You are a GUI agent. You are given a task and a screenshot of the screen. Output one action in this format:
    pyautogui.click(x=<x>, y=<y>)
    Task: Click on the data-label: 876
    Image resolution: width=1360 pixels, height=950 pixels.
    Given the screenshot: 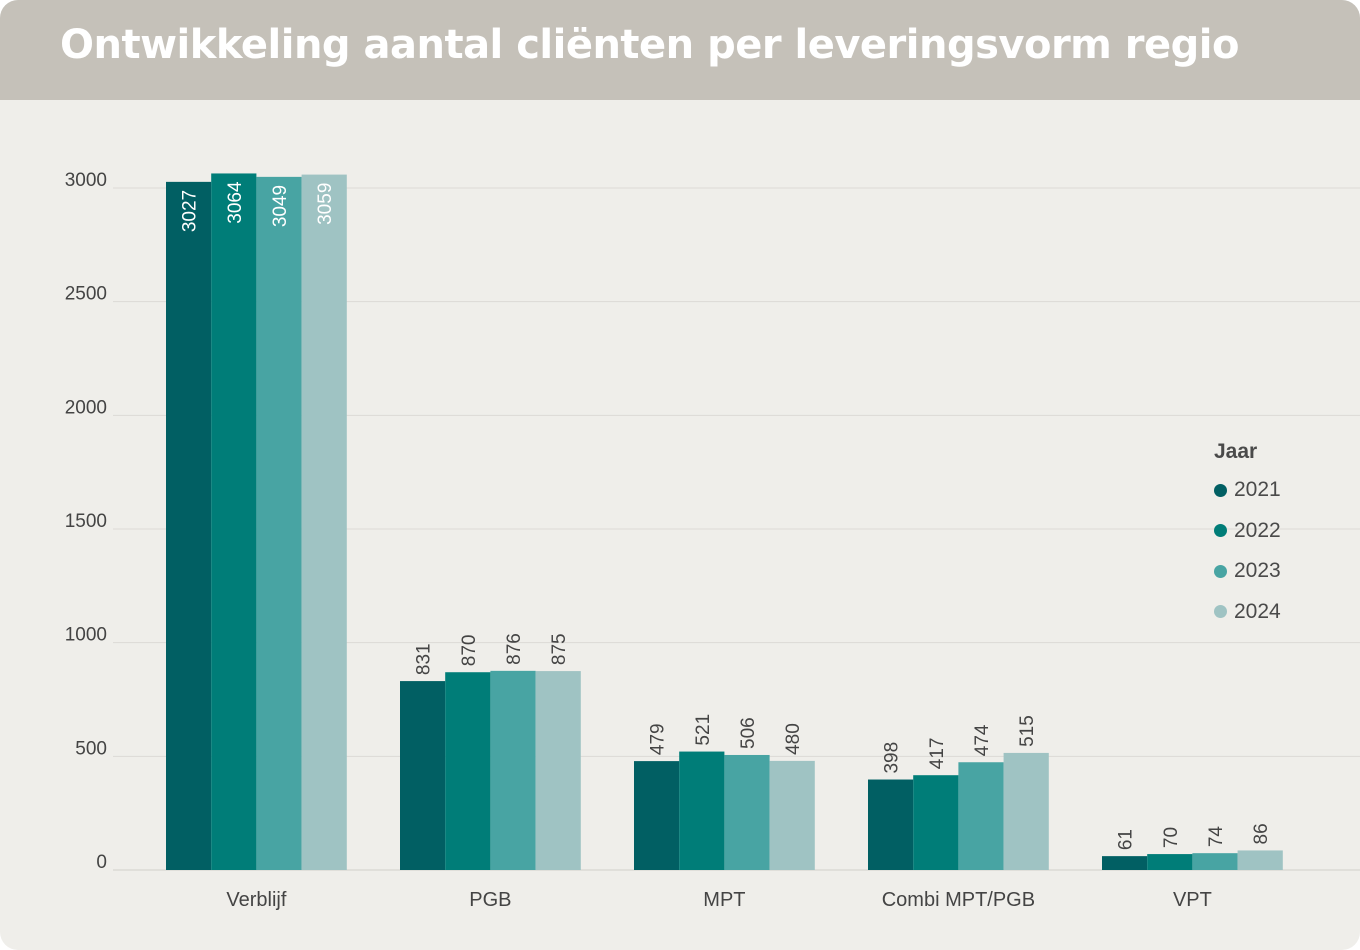 What is the action you would take?
    pyautogui.click(x=514, y=649)
    